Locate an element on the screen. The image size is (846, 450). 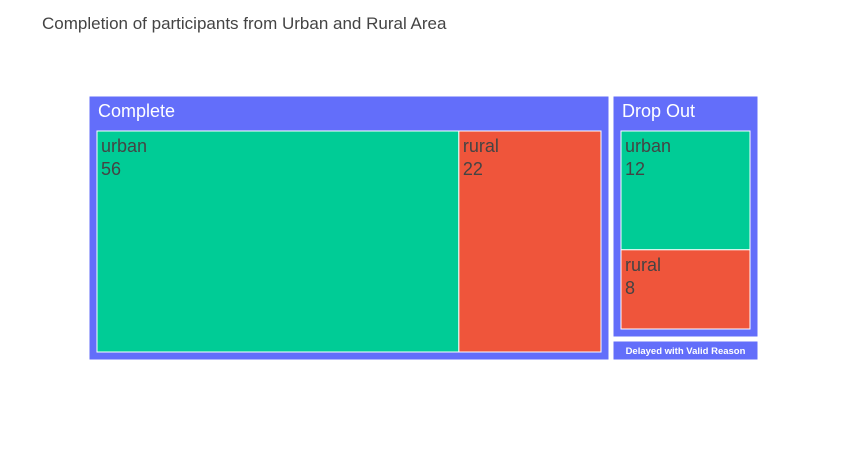
group-label-complete: Complete is located at coordinates (136, 111).